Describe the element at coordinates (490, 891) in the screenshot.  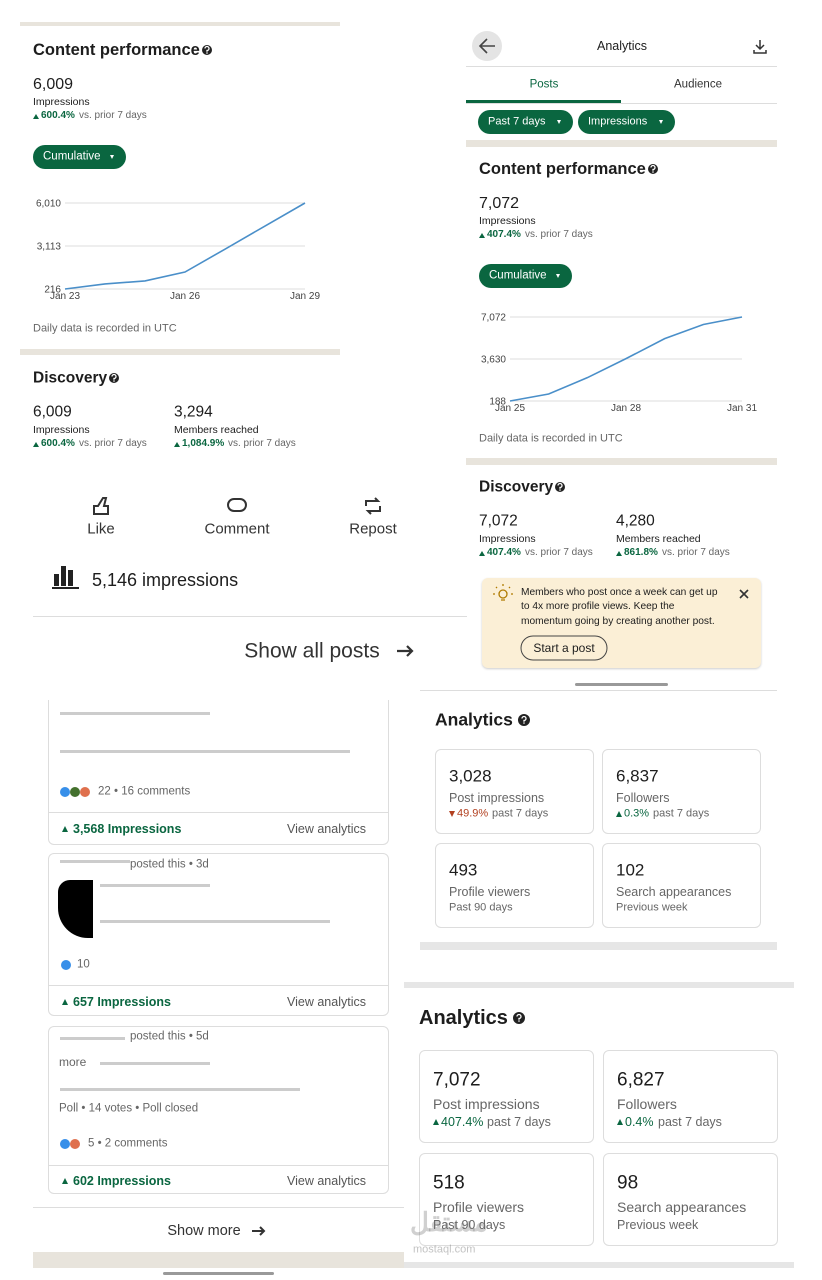
I see `stat-label: Profile viewers` at that location.